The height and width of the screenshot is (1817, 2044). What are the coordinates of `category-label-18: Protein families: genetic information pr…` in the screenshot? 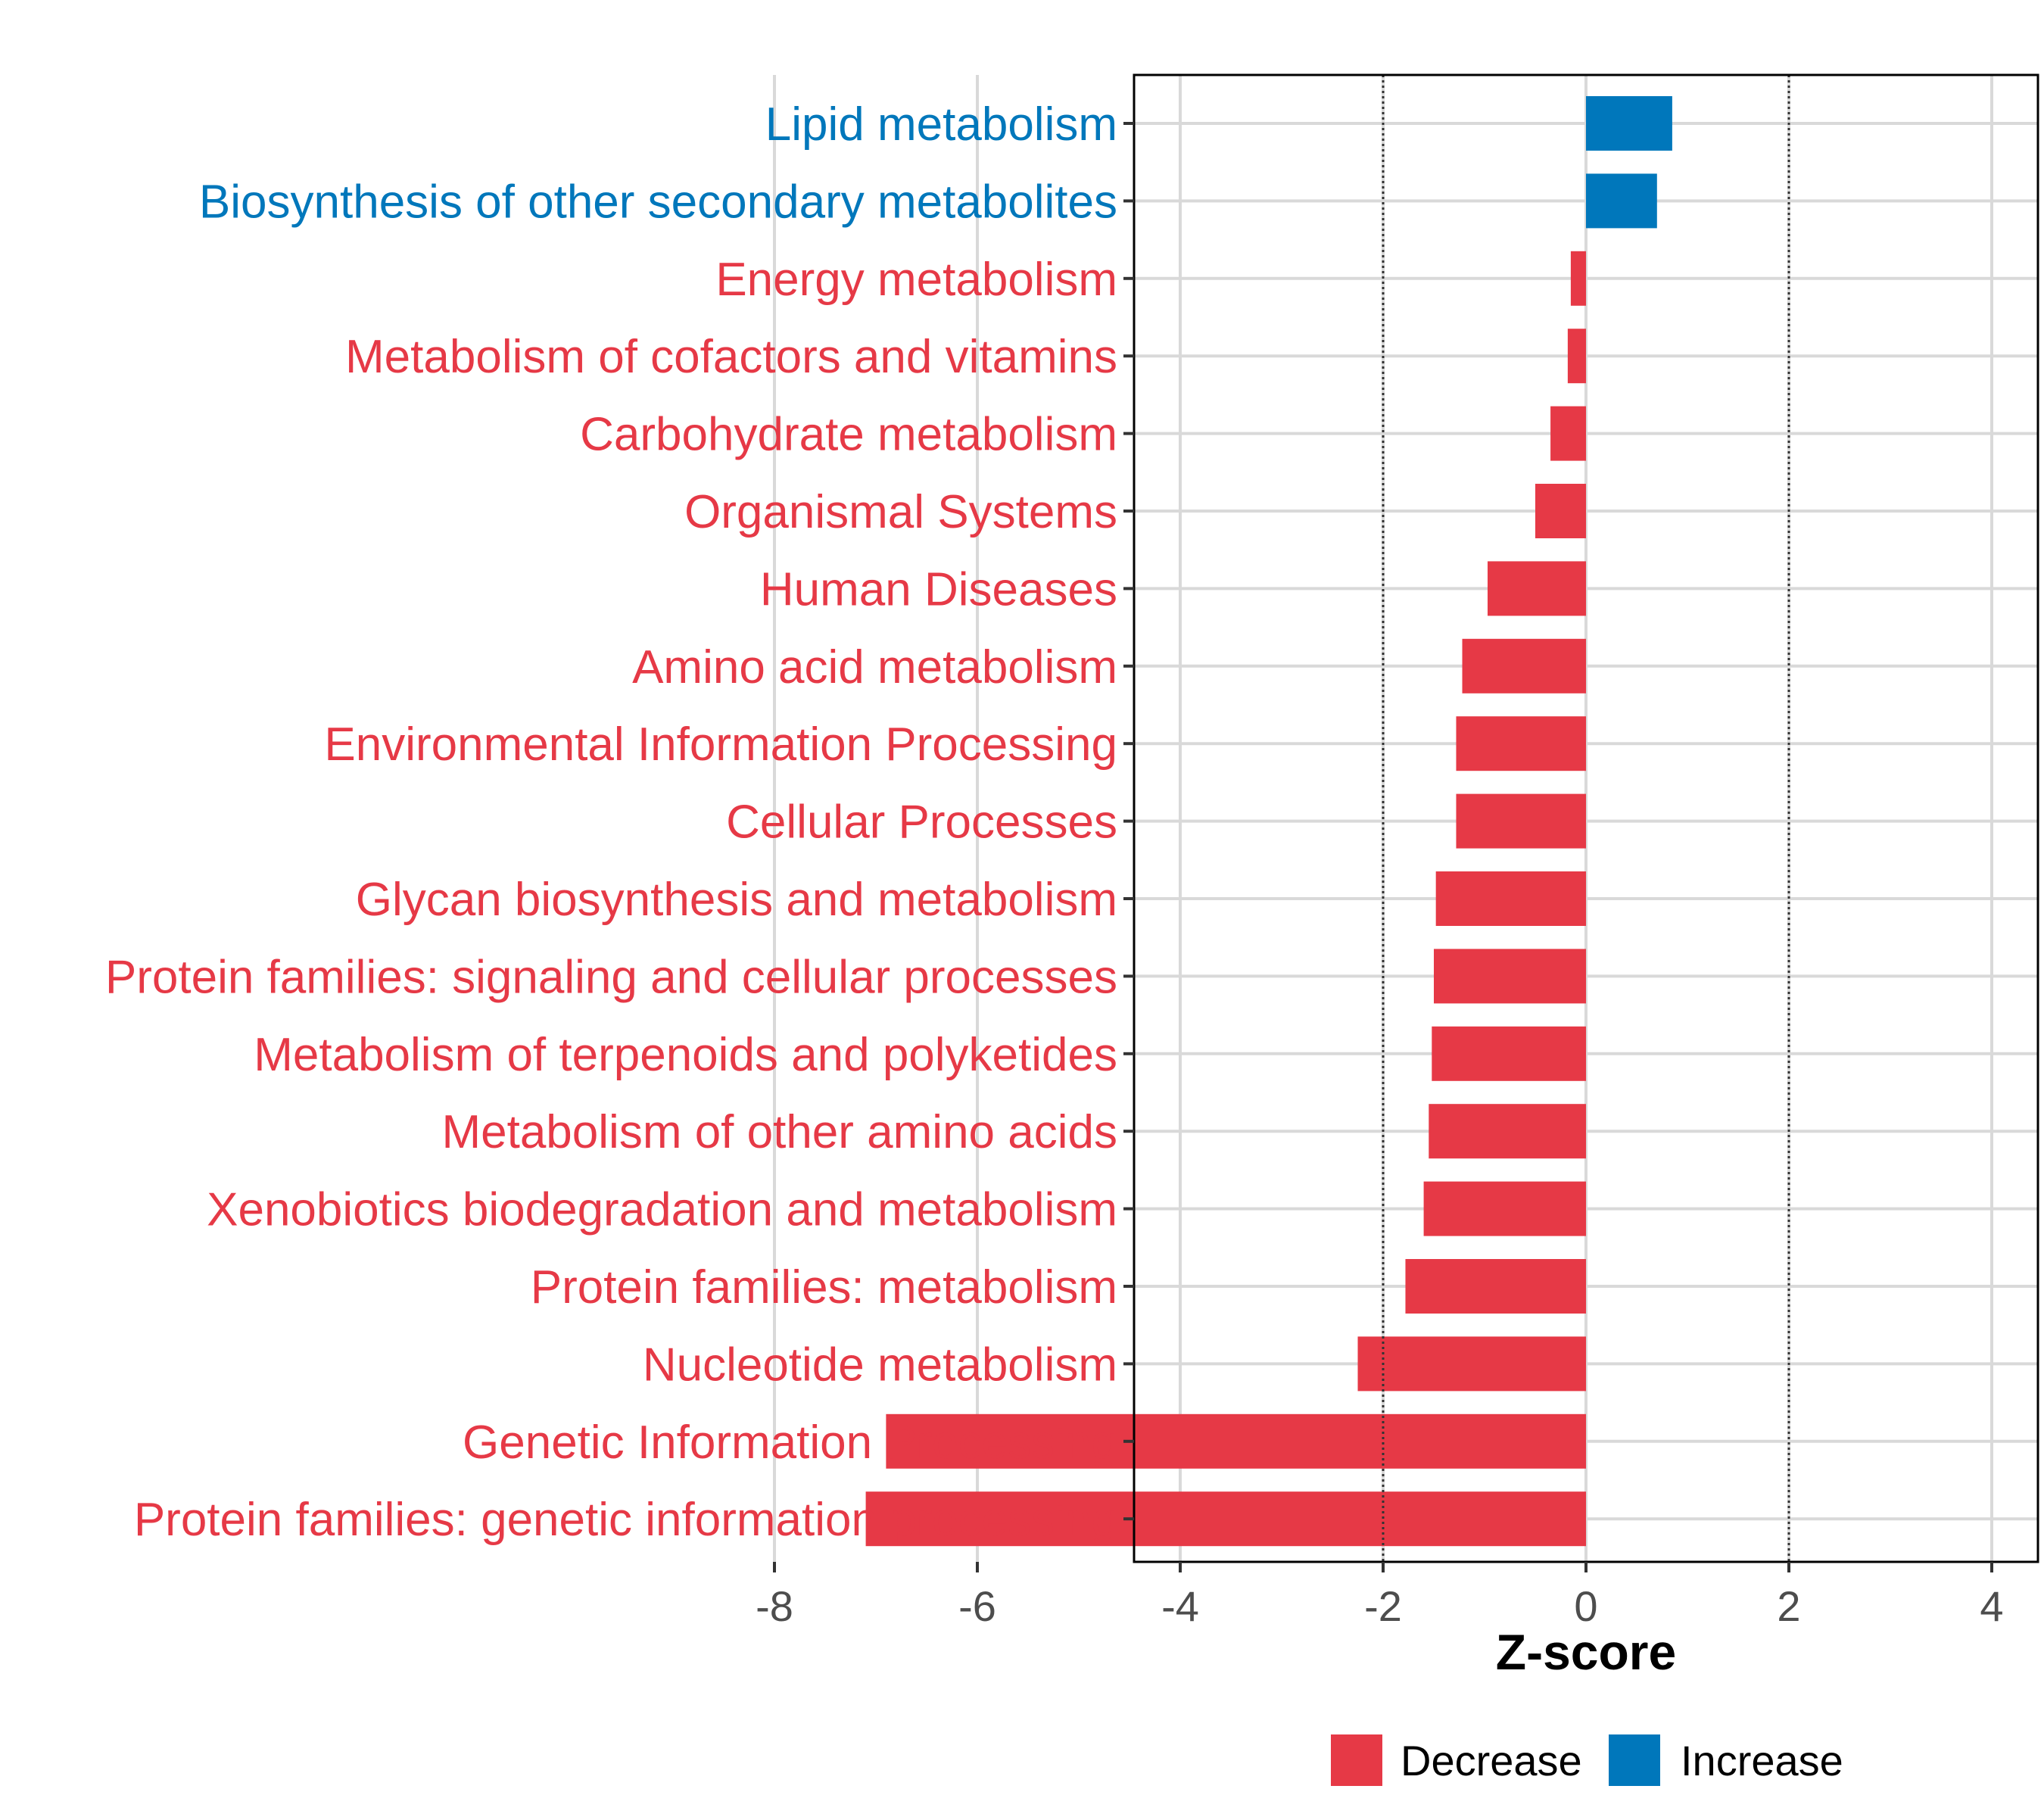 It's located at (625, 1520).